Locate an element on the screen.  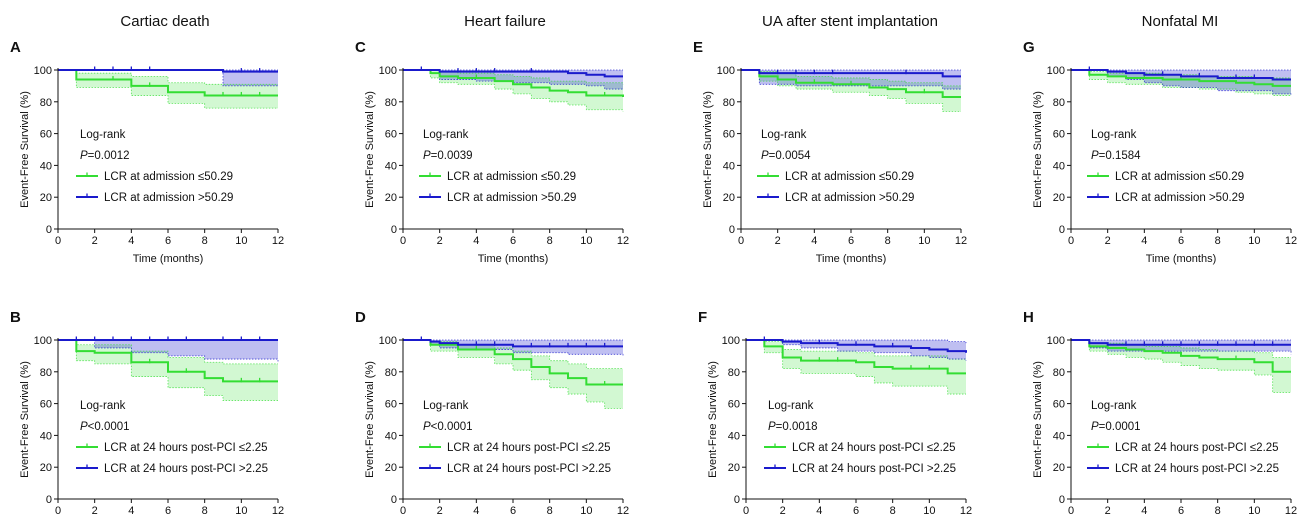
p-value: P=0.0018 is located at coordinates (793, 427).